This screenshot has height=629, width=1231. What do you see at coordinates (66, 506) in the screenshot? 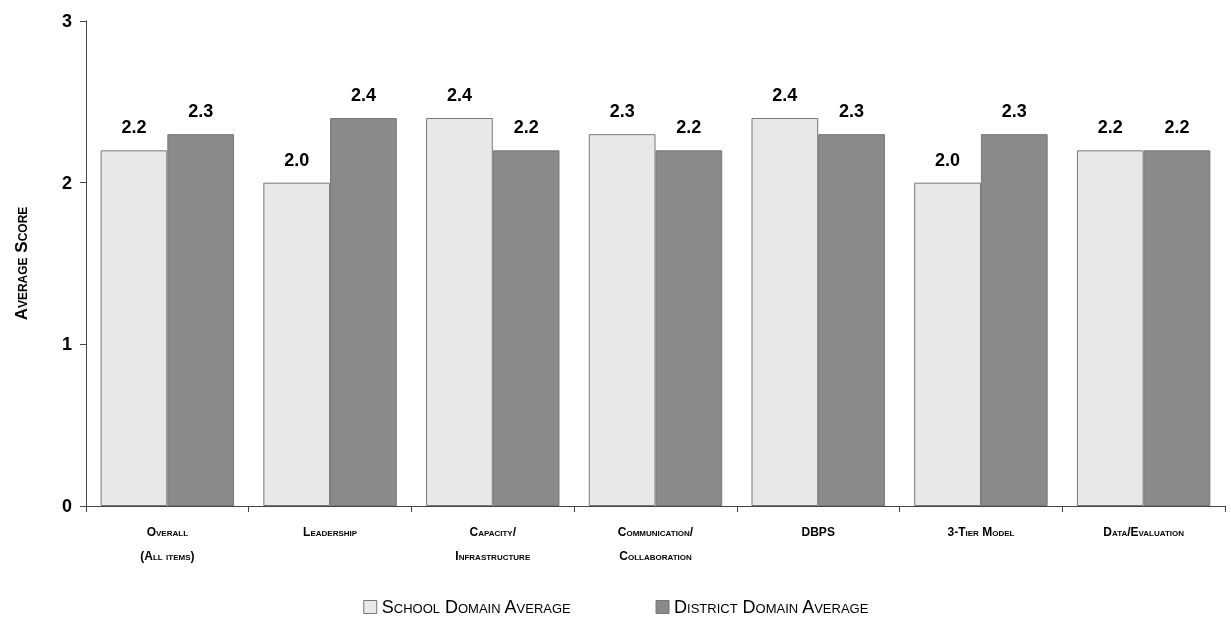
I see `y-tick-label: 0` at bounding box center [66, 506].